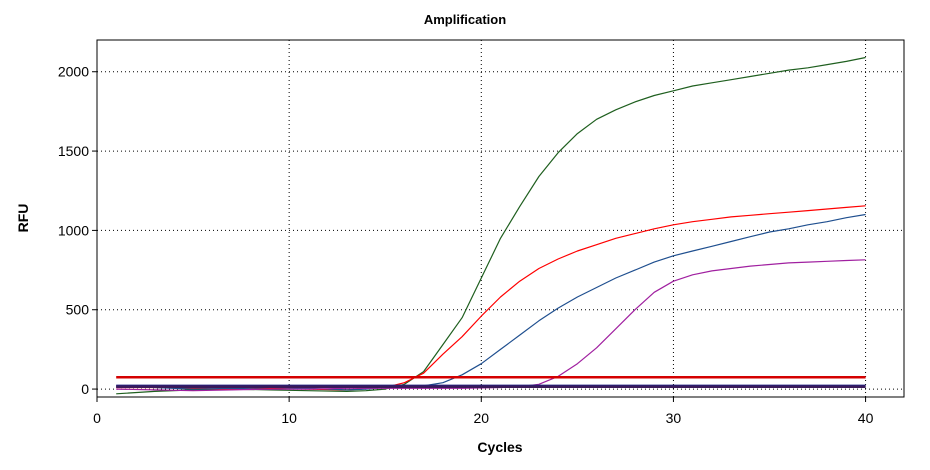 Image resolution: width=930 pixels, height=470 pixels. What do you see at coordinates (78, 310) in the screenshot?
I see `y-tick-label: 500` at bounding box center [78, 310].